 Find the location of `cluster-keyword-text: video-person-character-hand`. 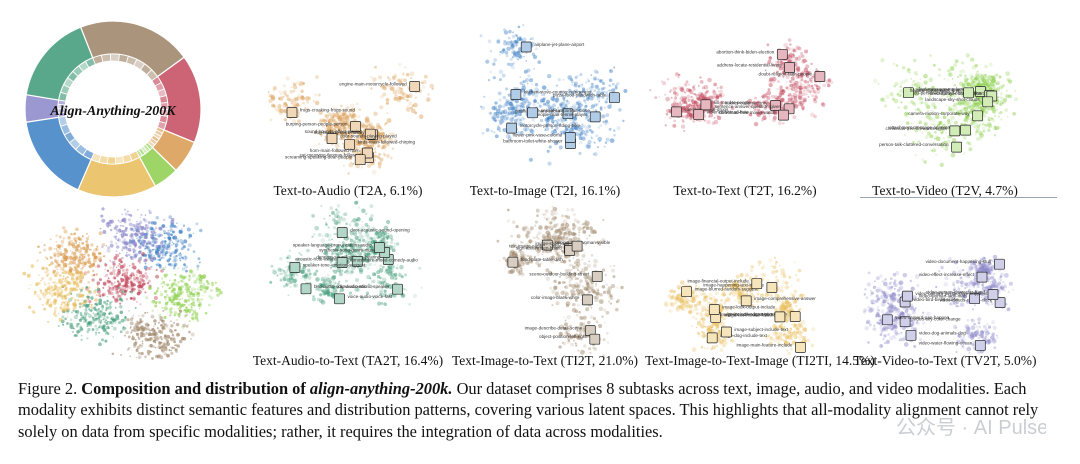

cluster-keyword-text: video-person-character-hand is located at coordinates (955, 292).